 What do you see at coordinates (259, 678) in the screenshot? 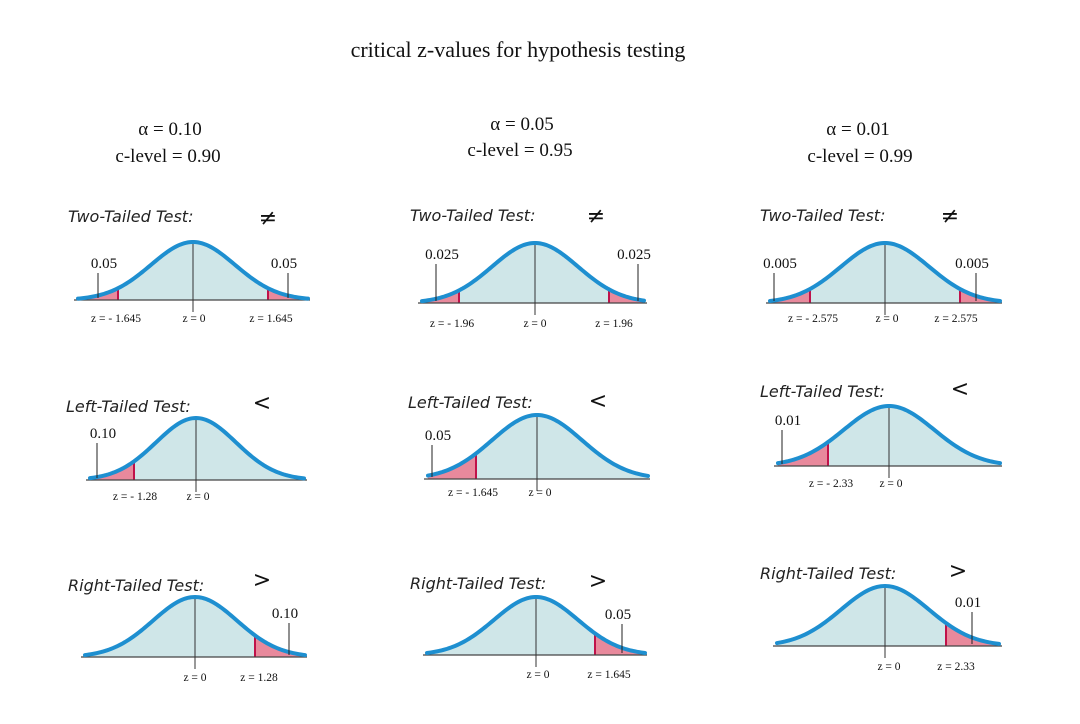
I see `z-right-label: z = 1.28` at bounding box center [259, 678].